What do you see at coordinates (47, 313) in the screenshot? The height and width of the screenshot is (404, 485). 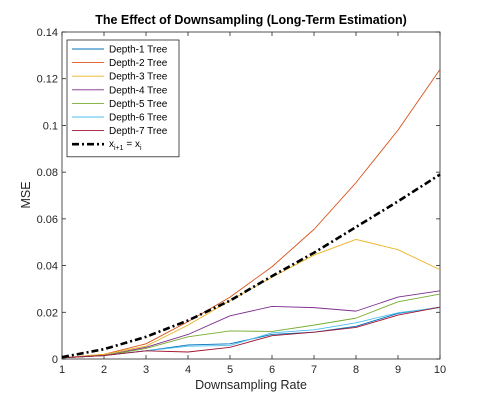 I see `y-tick-label: 0.02` at bounding box center [47, 313].